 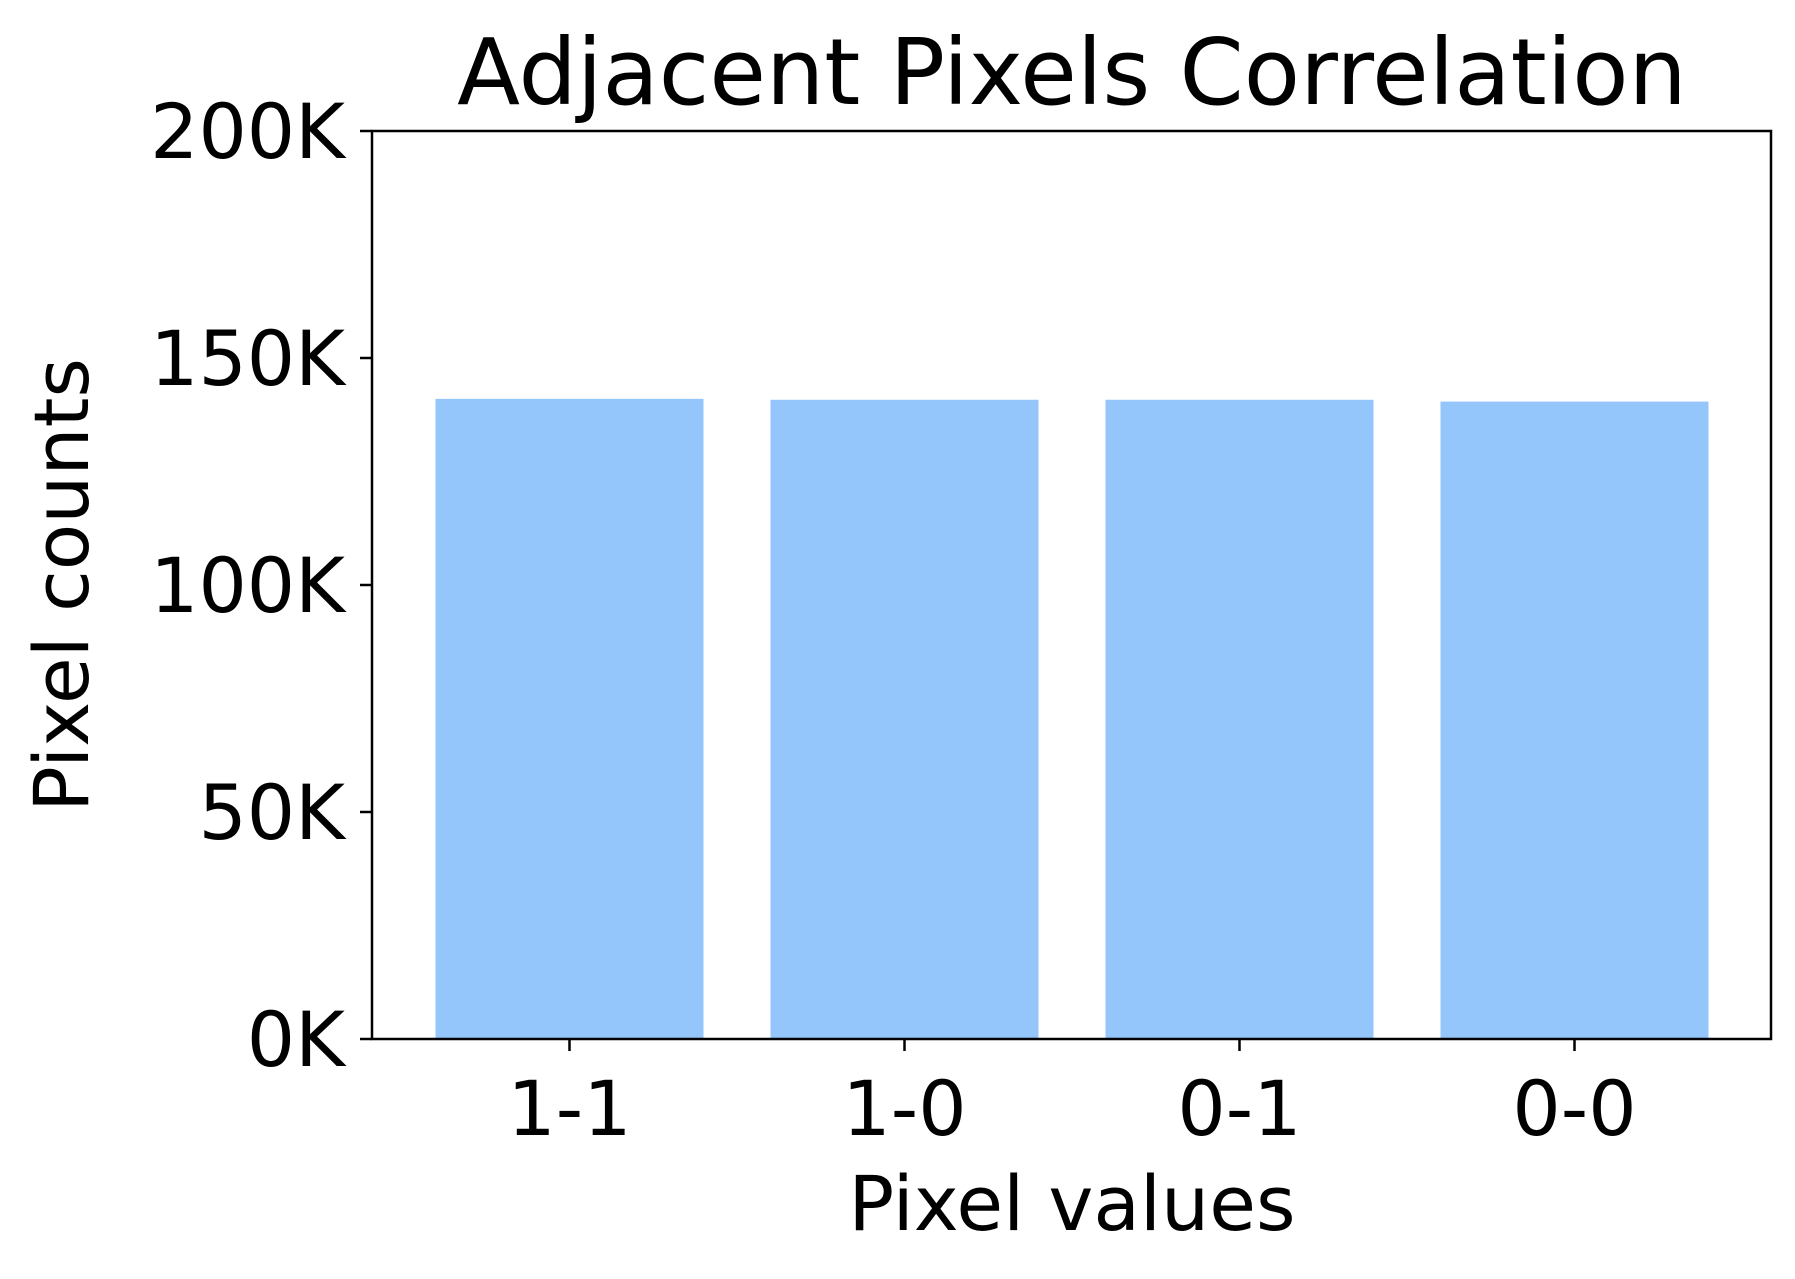 What do you see at coordinates (1071, 1203) in the screenshot?
I see `x-axis-label: Pixel values` at bounding box center [1071, 1203].